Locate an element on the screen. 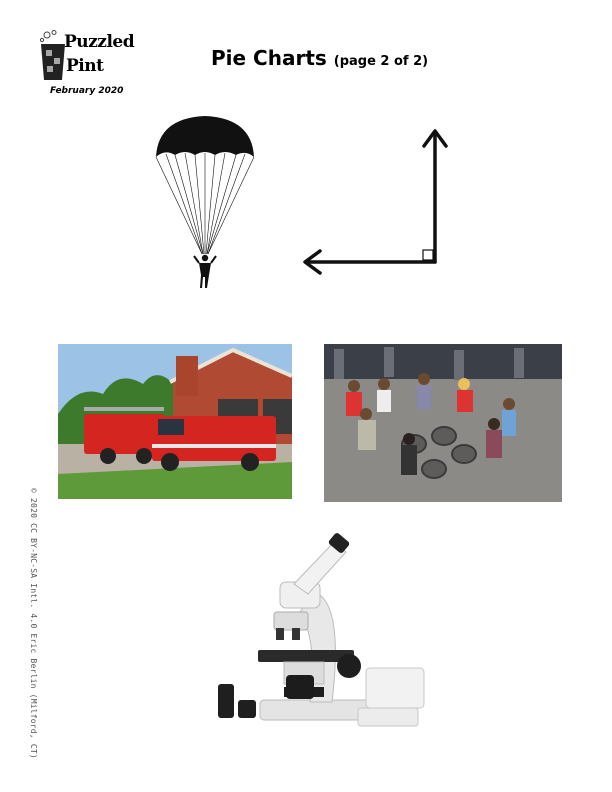  pint-glass-icon is located at coordinates (52, 55).